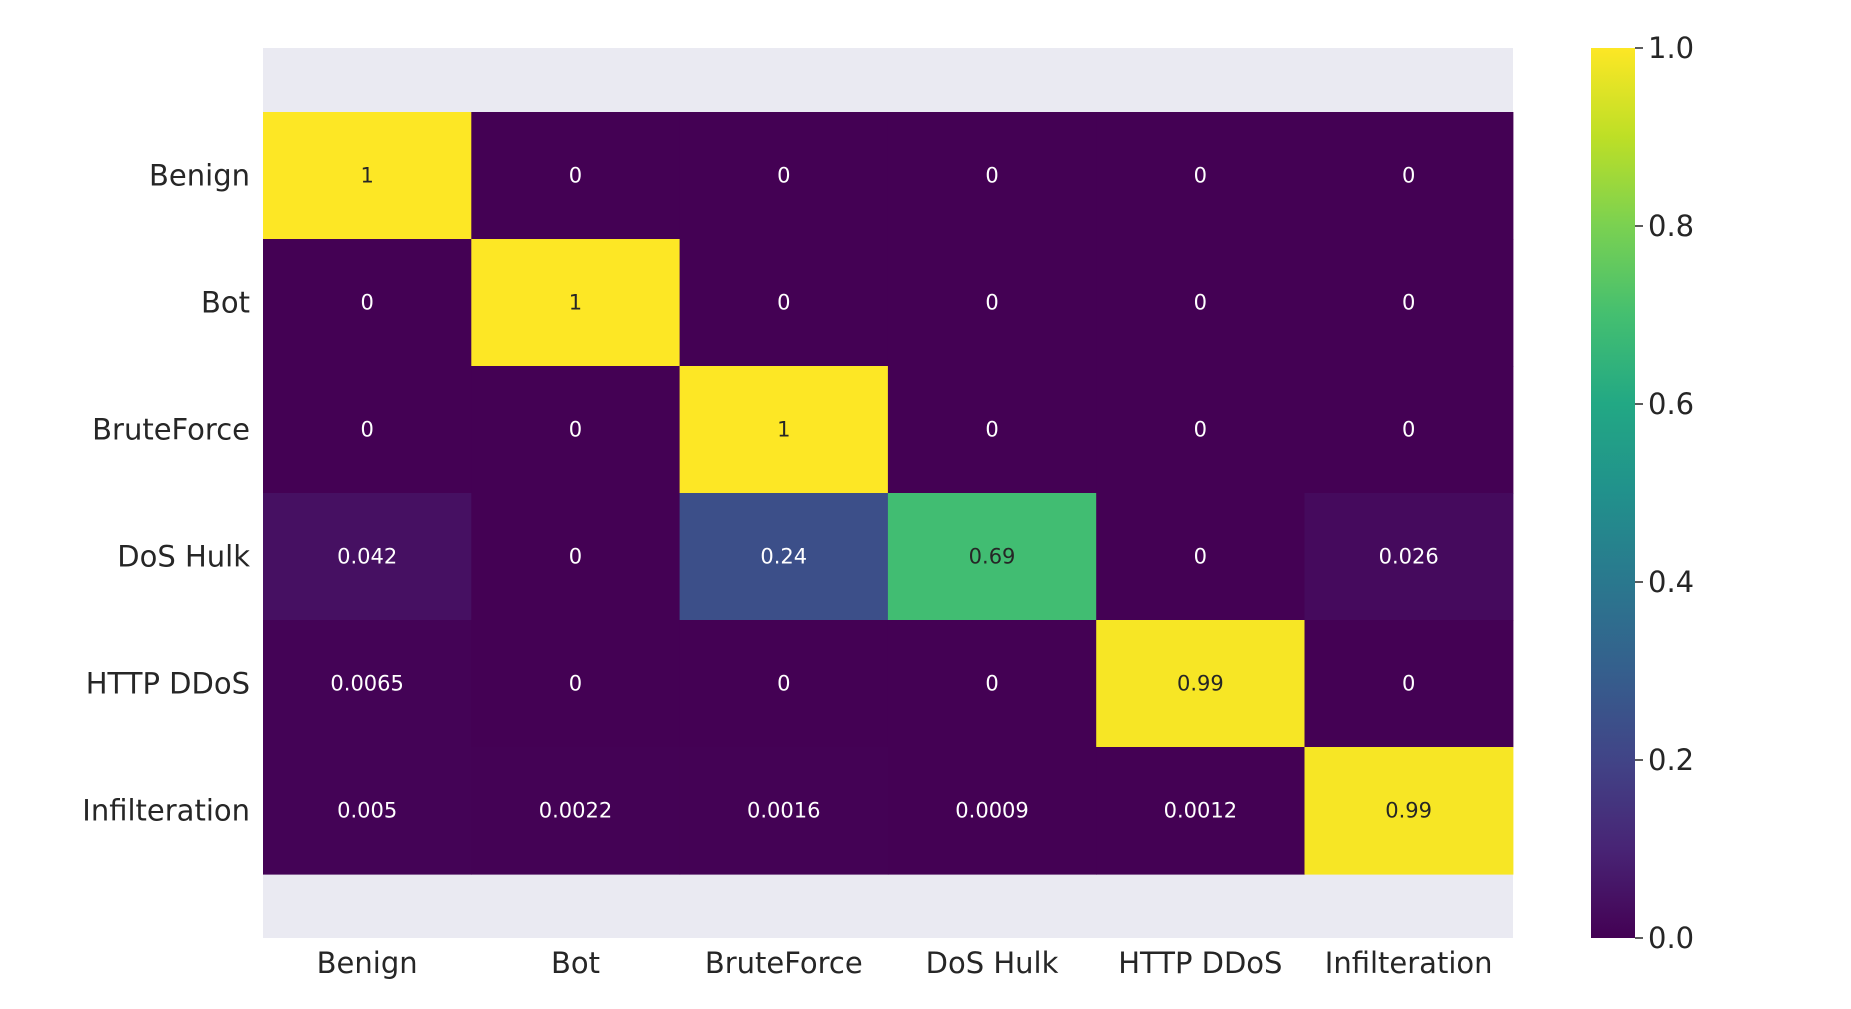  What do you see at coordinates (367, 963) in the screenshot?
I see `x-tick-label-benign: Benign` at bounding box center [367, 963].